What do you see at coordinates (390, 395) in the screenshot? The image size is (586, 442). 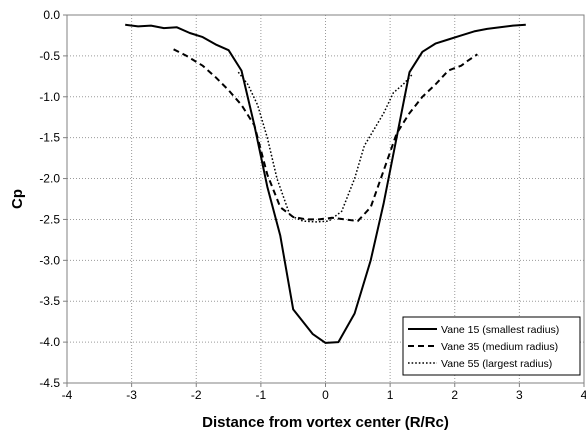 I see `x-tick-label: 1` at bounding box center [390, 395].